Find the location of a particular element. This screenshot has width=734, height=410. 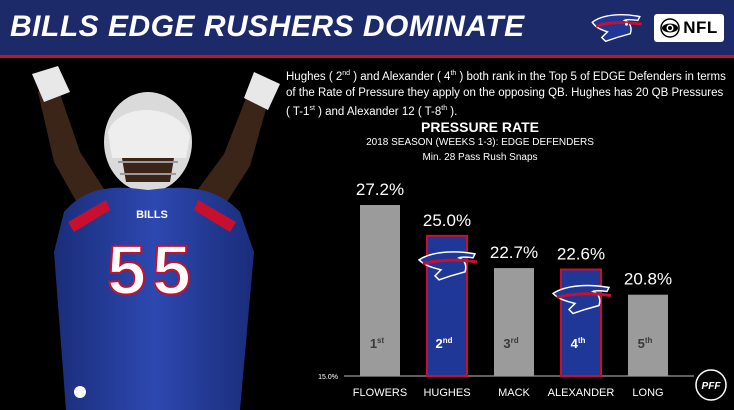

chart-subtitle: 2018 SEASON (WEEKS 1-3): EDGE DEFENDERS is located at coordinates (480, 142).